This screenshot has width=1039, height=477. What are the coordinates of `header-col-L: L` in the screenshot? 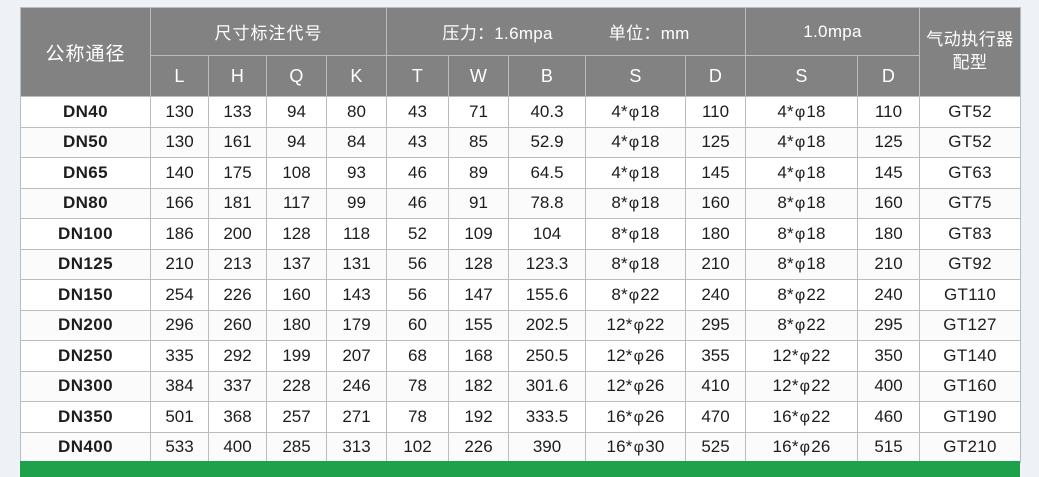 It's located at (179, 76).